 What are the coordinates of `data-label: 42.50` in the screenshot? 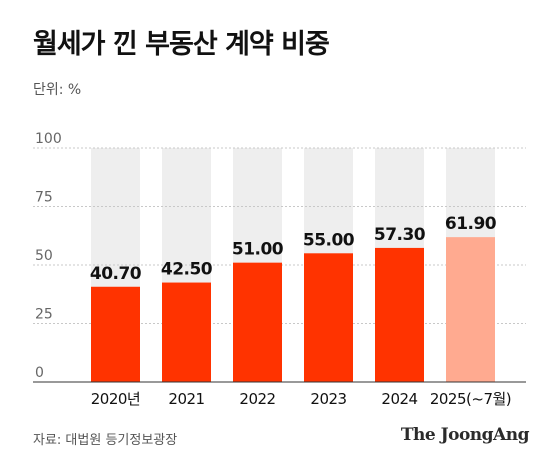 It's located at (187, 270).